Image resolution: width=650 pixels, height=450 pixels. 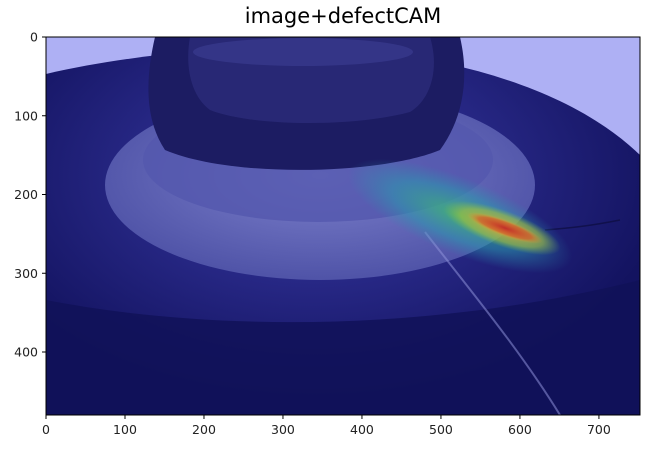 What do you see at coordinates (599, 429) in the screenshot?
I see `x-tick-label: 700` at bounding box center [599, 429].